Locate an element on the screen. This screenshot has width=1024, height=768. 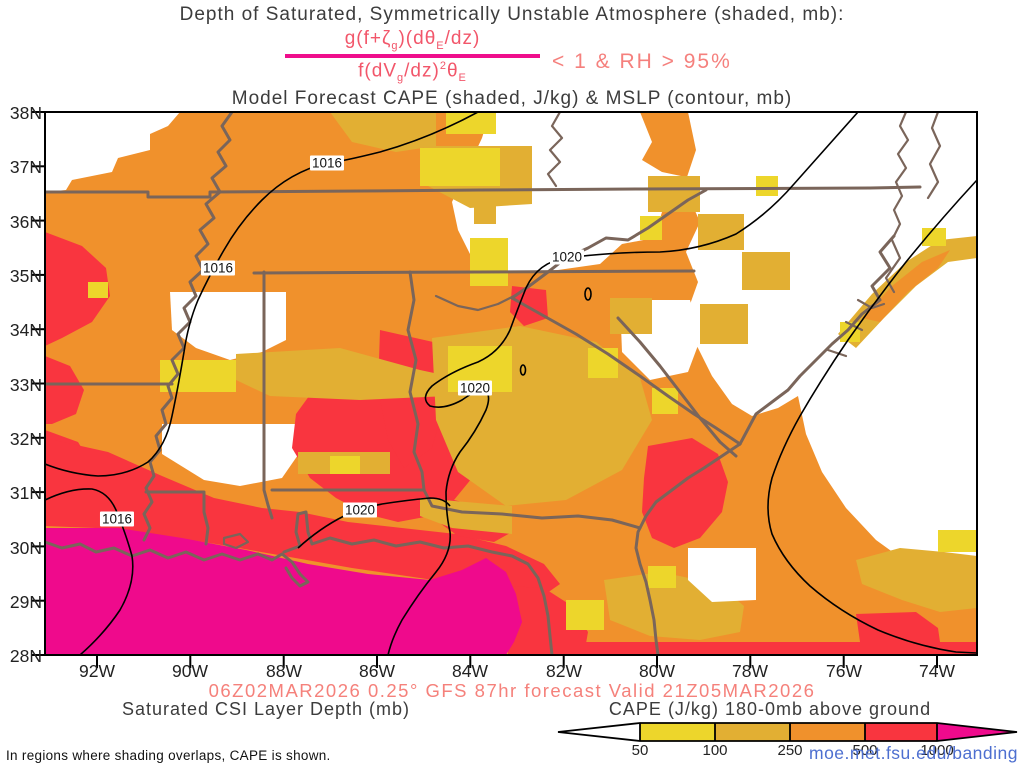
fraction-bar is located at coordinates (412, 55).